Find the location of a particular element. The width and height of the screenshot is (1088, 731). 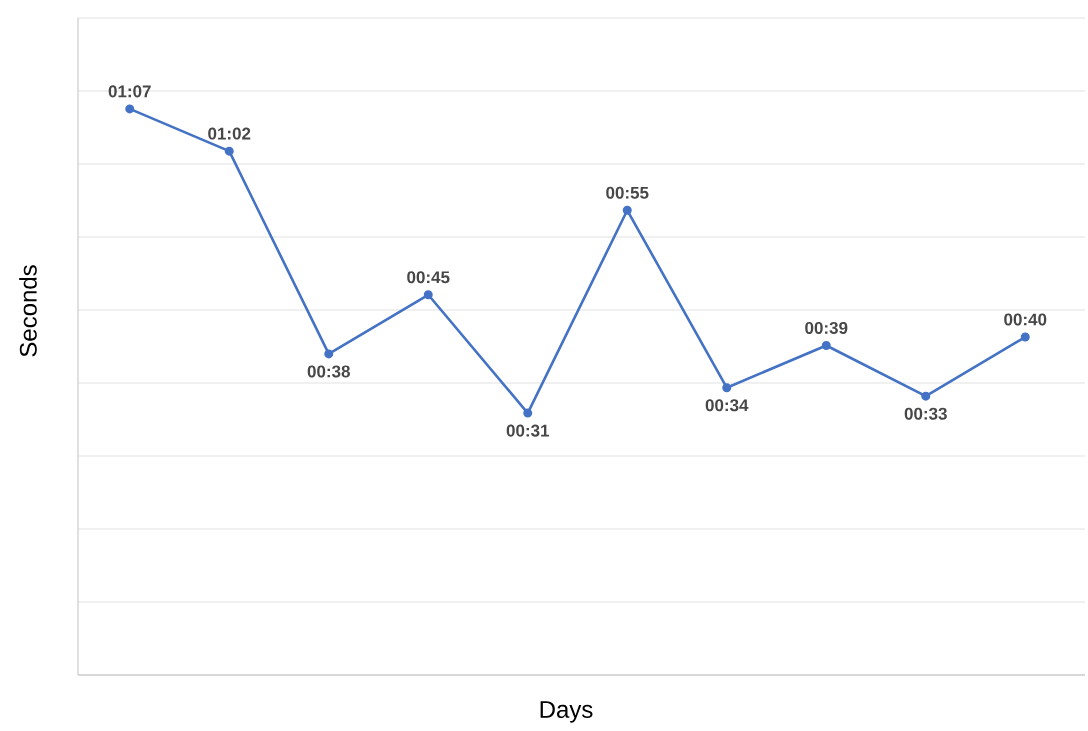

data-label: 00:34 is located at coordinates (727, 405).